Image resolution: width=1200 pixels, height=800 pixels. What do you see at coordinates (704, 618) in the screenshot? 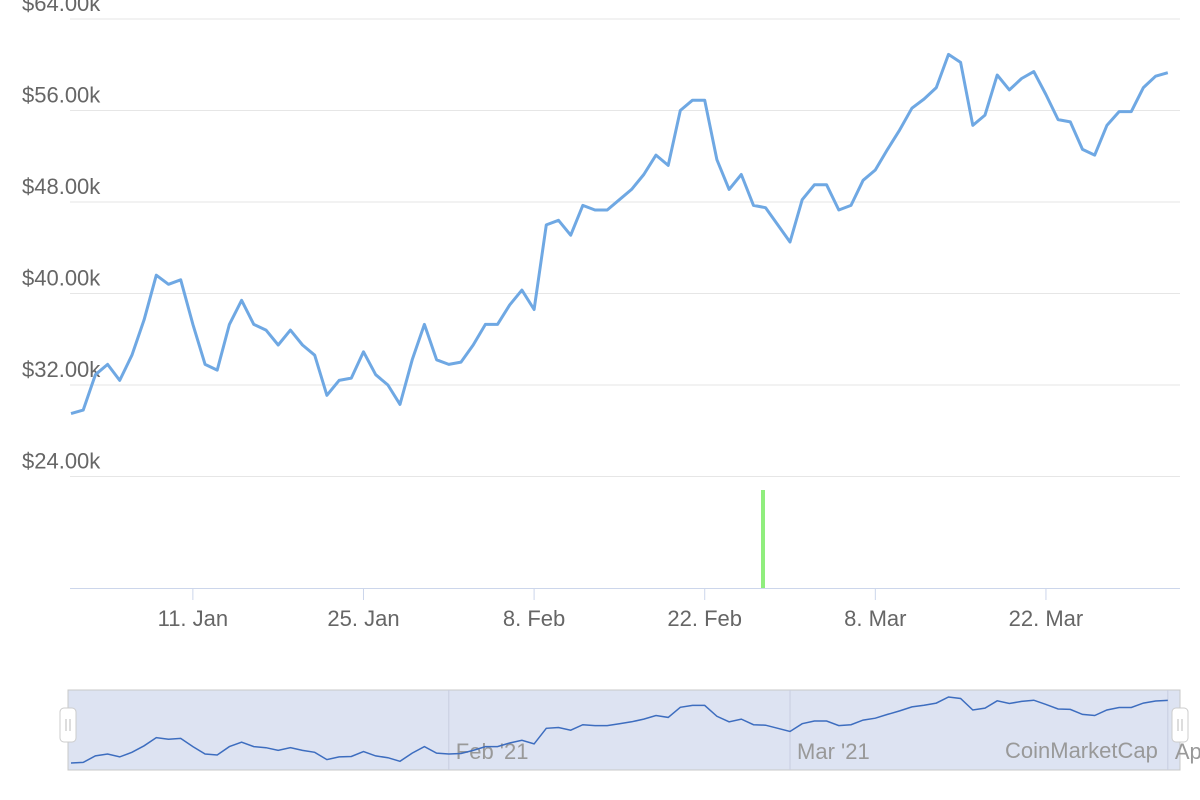
I see `x-tick-label: 22. Feb` at bounding box center [704, 618].